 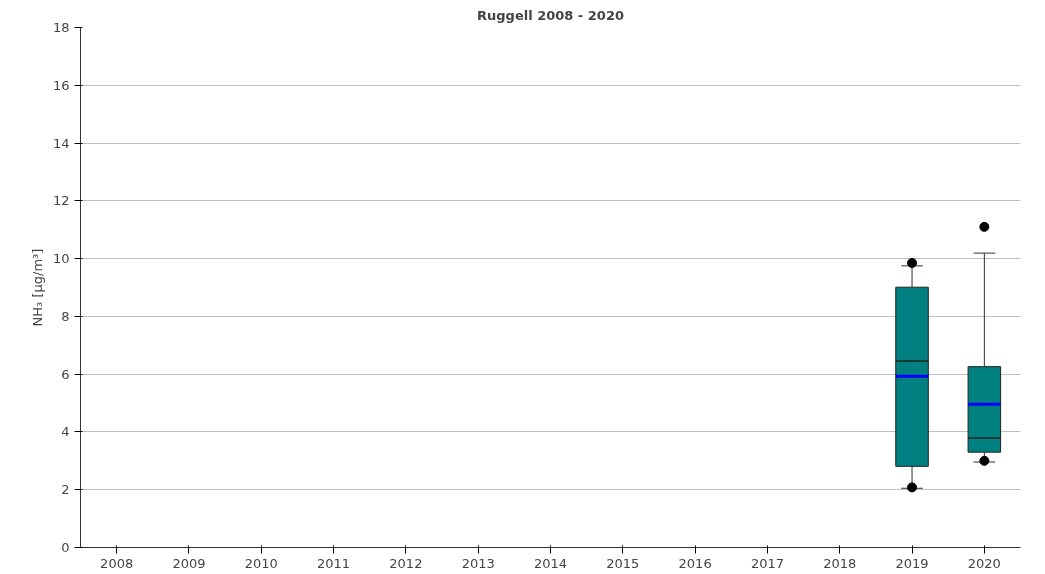 What do you see at coordinates (261, 563) in the screenshot?
I see `x-tick-label: 2010` at bounding box center [261, 563].